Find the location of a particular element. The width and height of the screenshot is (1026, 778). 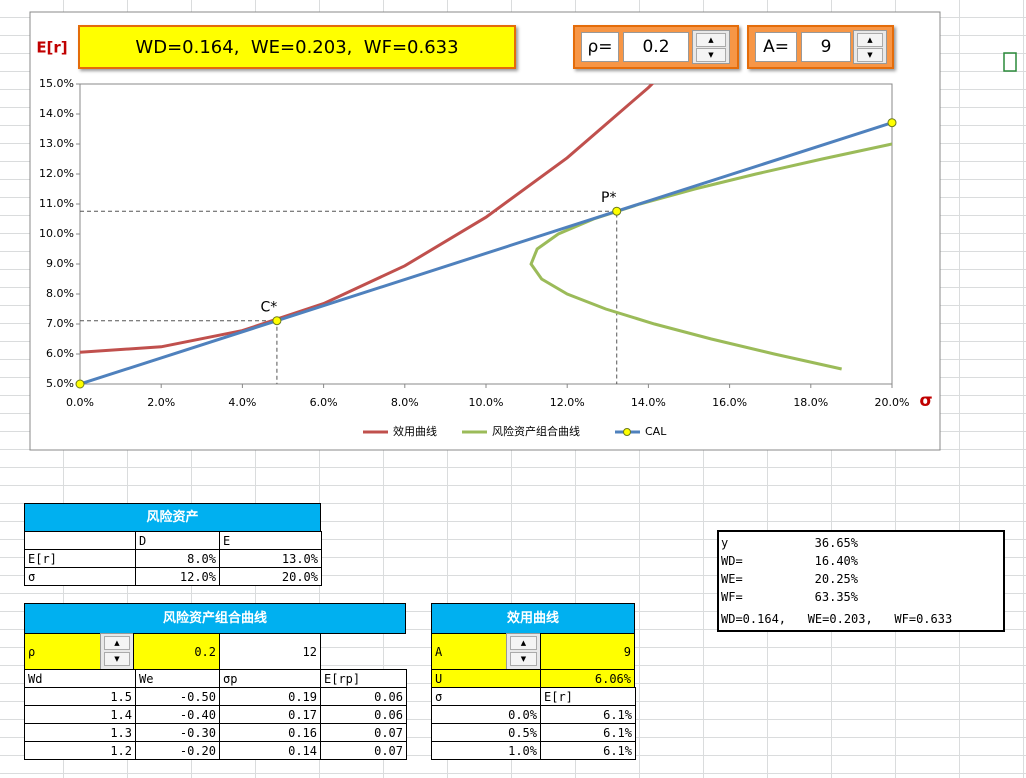

table-title: 风险资产 is located at coordinates (172, 517).